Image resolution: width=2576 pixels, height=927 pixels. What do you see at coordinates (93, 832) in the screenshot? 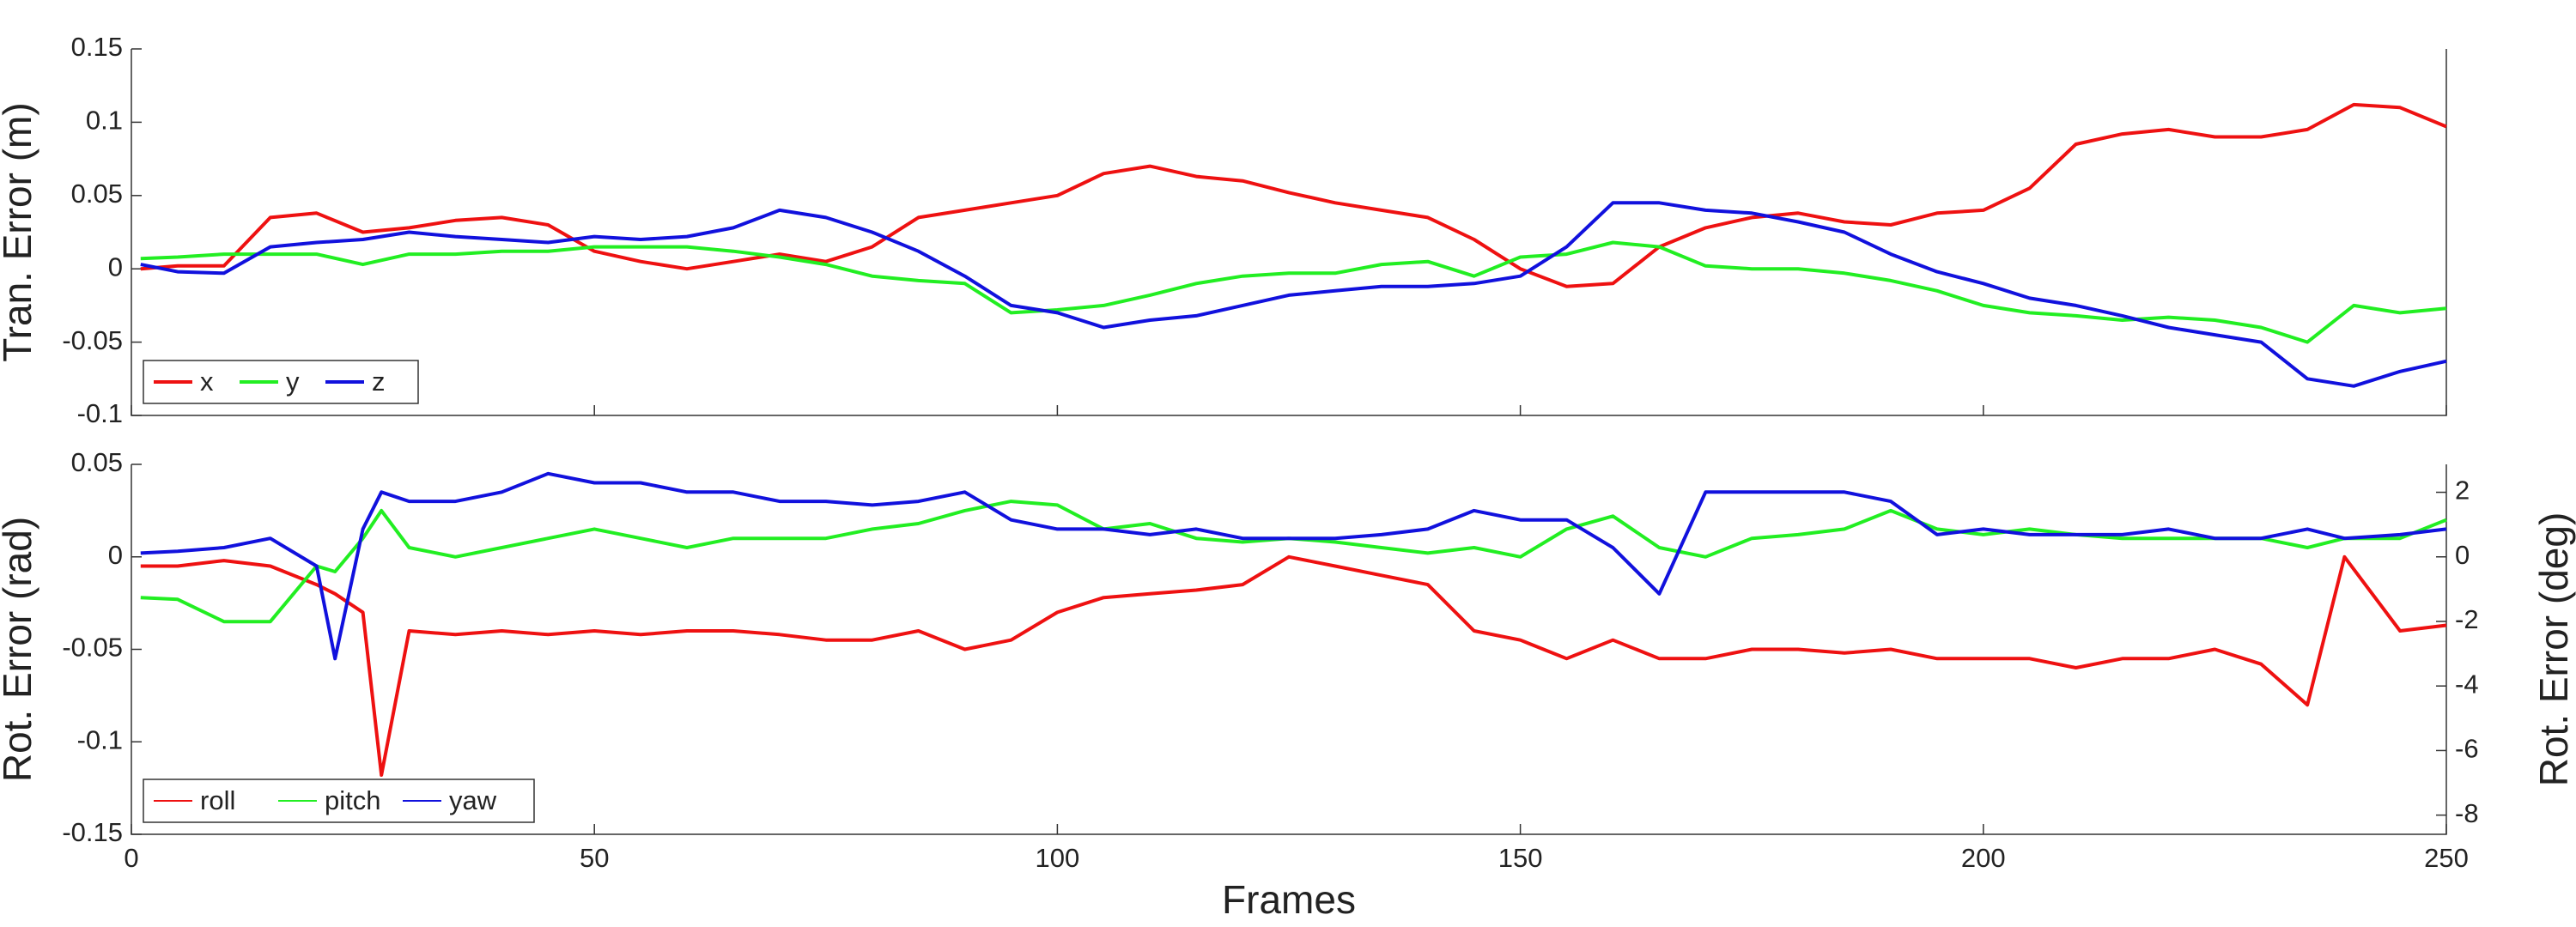
I see `y-tick-label: -0.15` at bounding box center [93, 832].